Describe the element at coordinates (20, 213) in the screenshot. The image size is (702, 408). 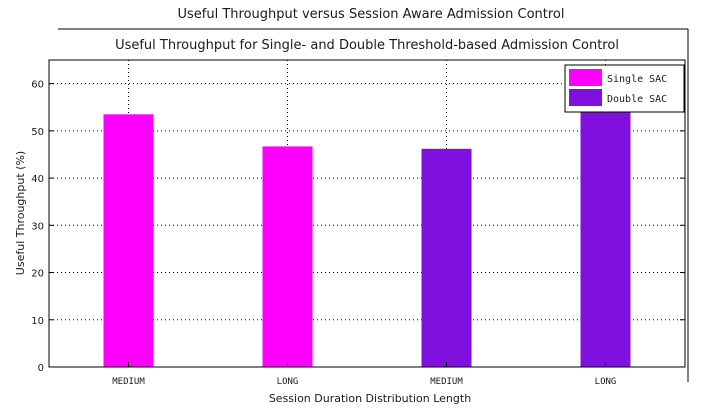
I see `y-axis-label: Useful Throughput (%)` at that location.